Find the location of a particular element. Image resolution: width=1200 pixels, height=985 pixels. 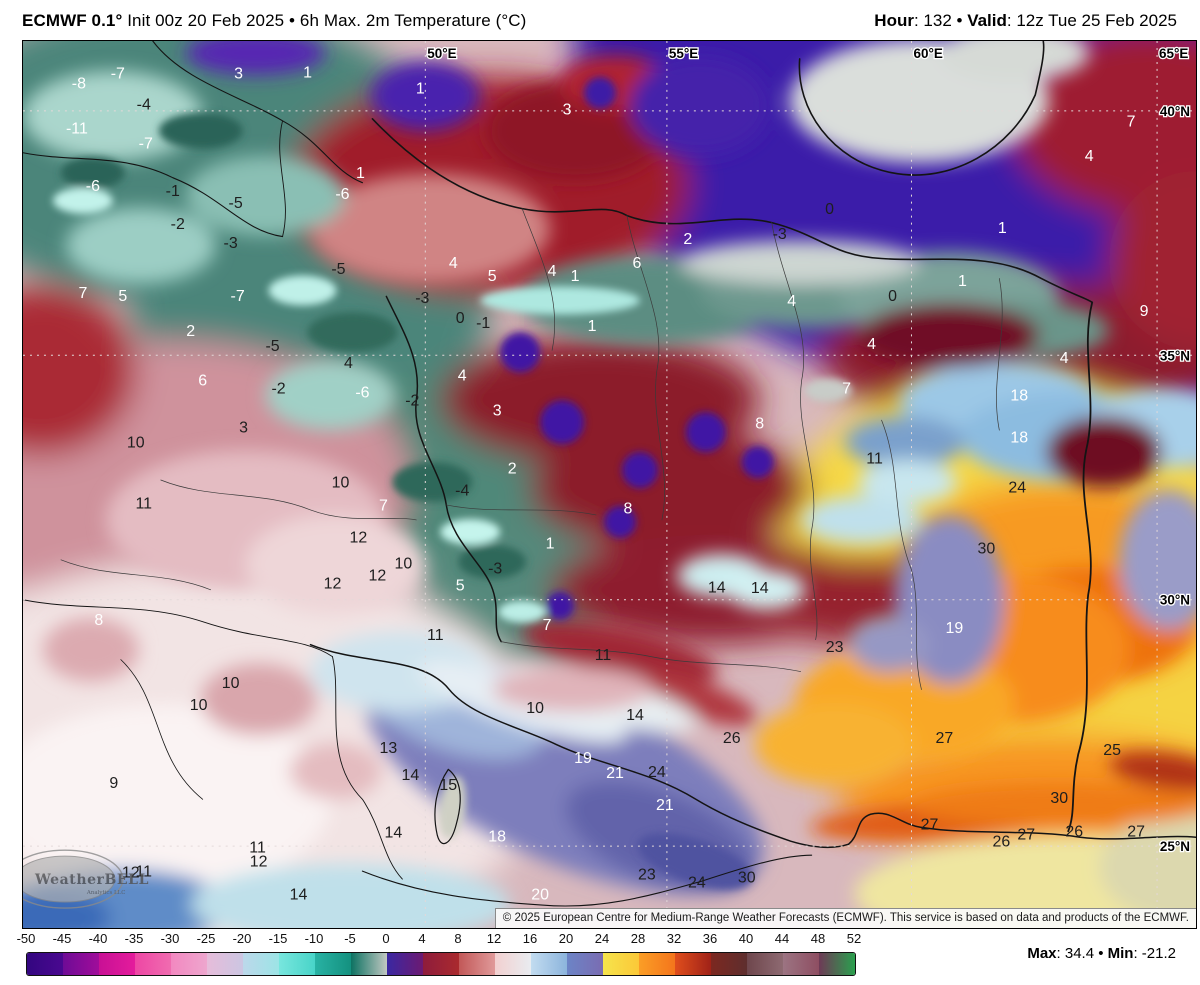

weatherbell-watermark: WeatherBELL Analytics LLC is located at coordinates (86, 879).